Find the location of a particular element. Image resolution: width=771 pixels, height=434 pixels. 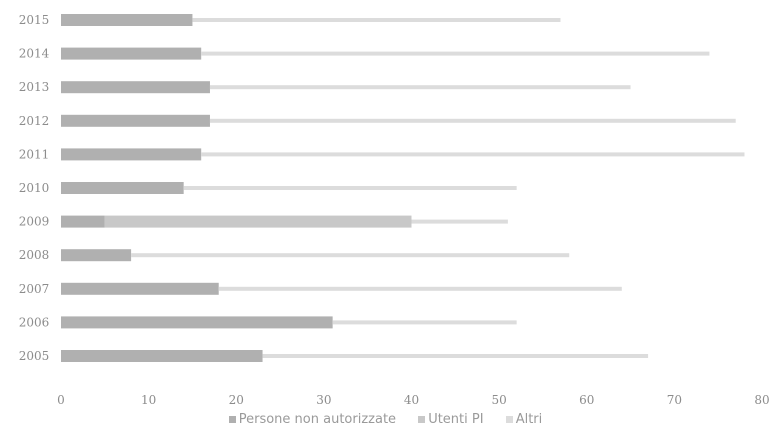

y-tick-label: 2009 is located at coordinates (34, 222).